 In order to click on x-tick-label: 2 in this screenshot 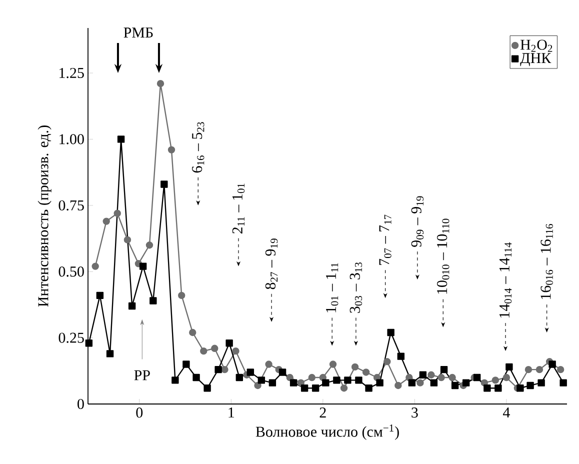, I will do `click(323, 413)`.